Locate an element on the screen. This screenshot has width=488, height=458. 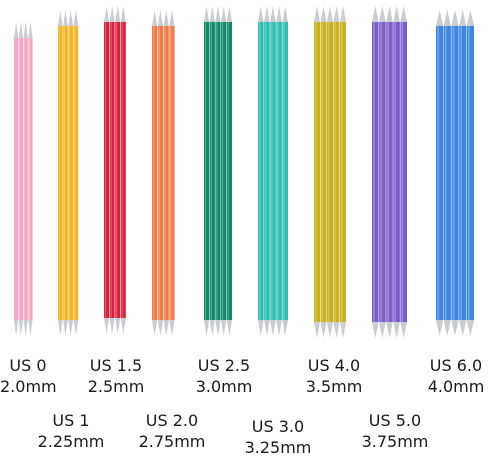
label-us-4-0: US 4.0 3.5mm is located at coordinates (334, 376).